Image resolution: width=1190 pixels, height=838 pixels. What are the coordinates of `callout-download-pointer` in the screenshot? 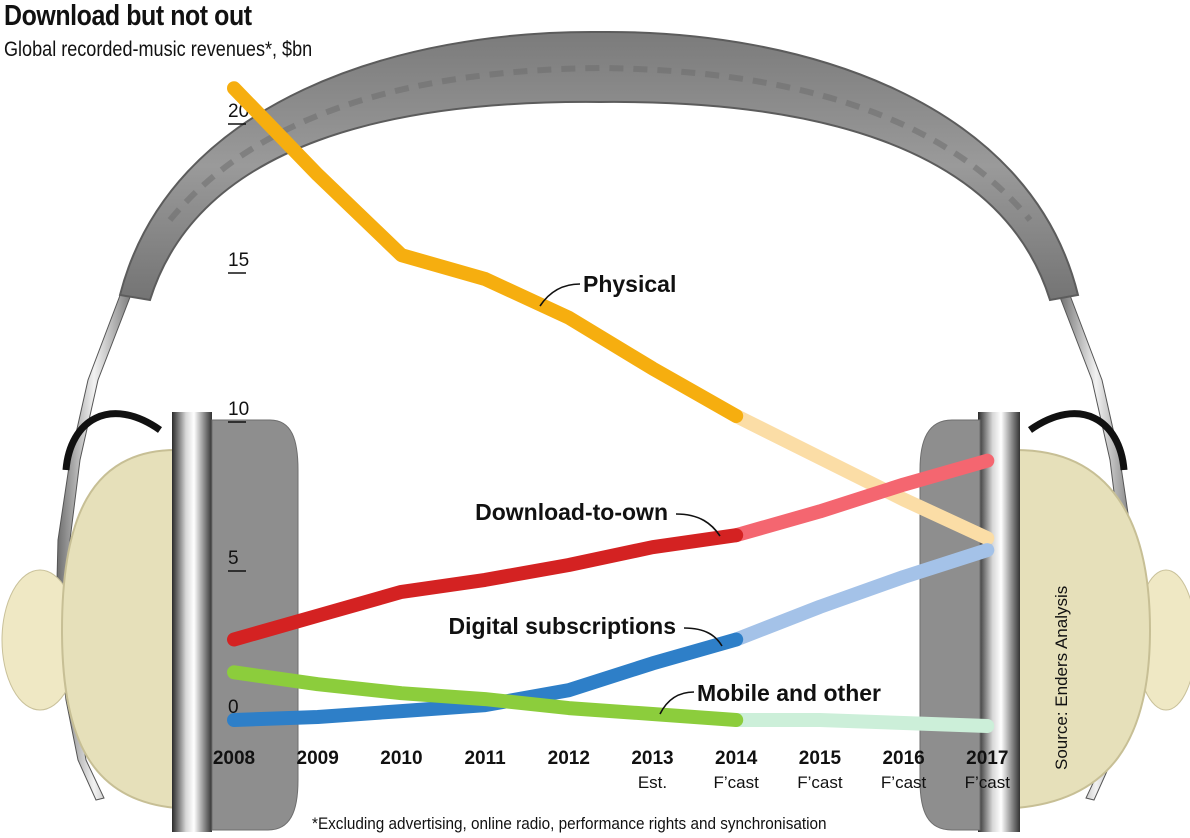 It's located at (698, 525).